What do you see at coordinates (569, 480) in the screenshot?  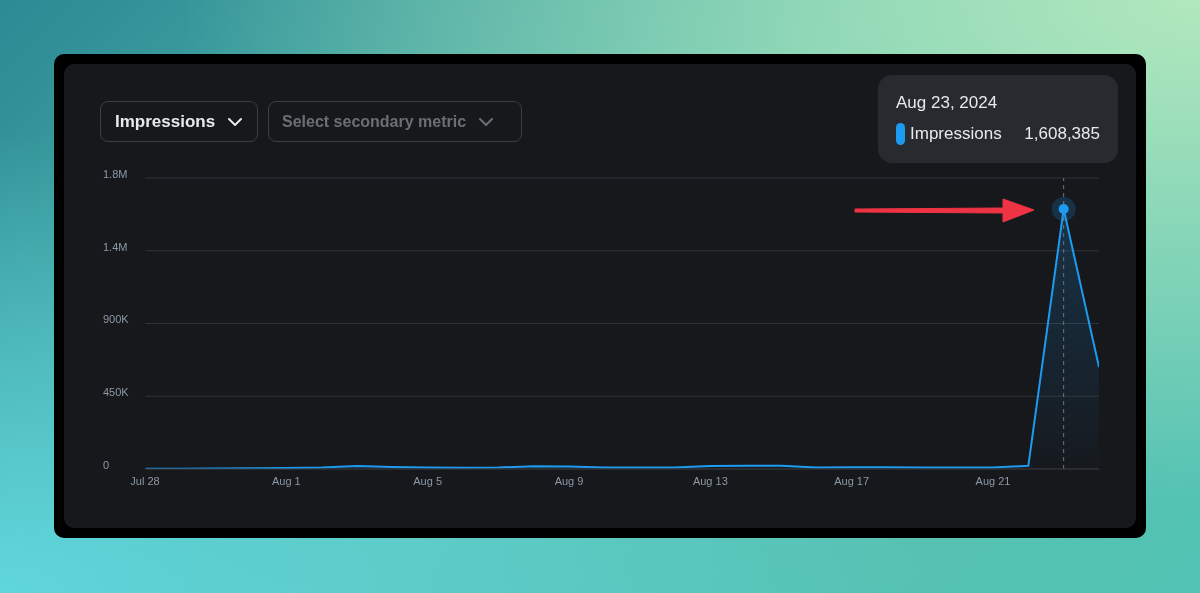 I see `x-tick-label: Aug 9` at bounding box center [569, 480].